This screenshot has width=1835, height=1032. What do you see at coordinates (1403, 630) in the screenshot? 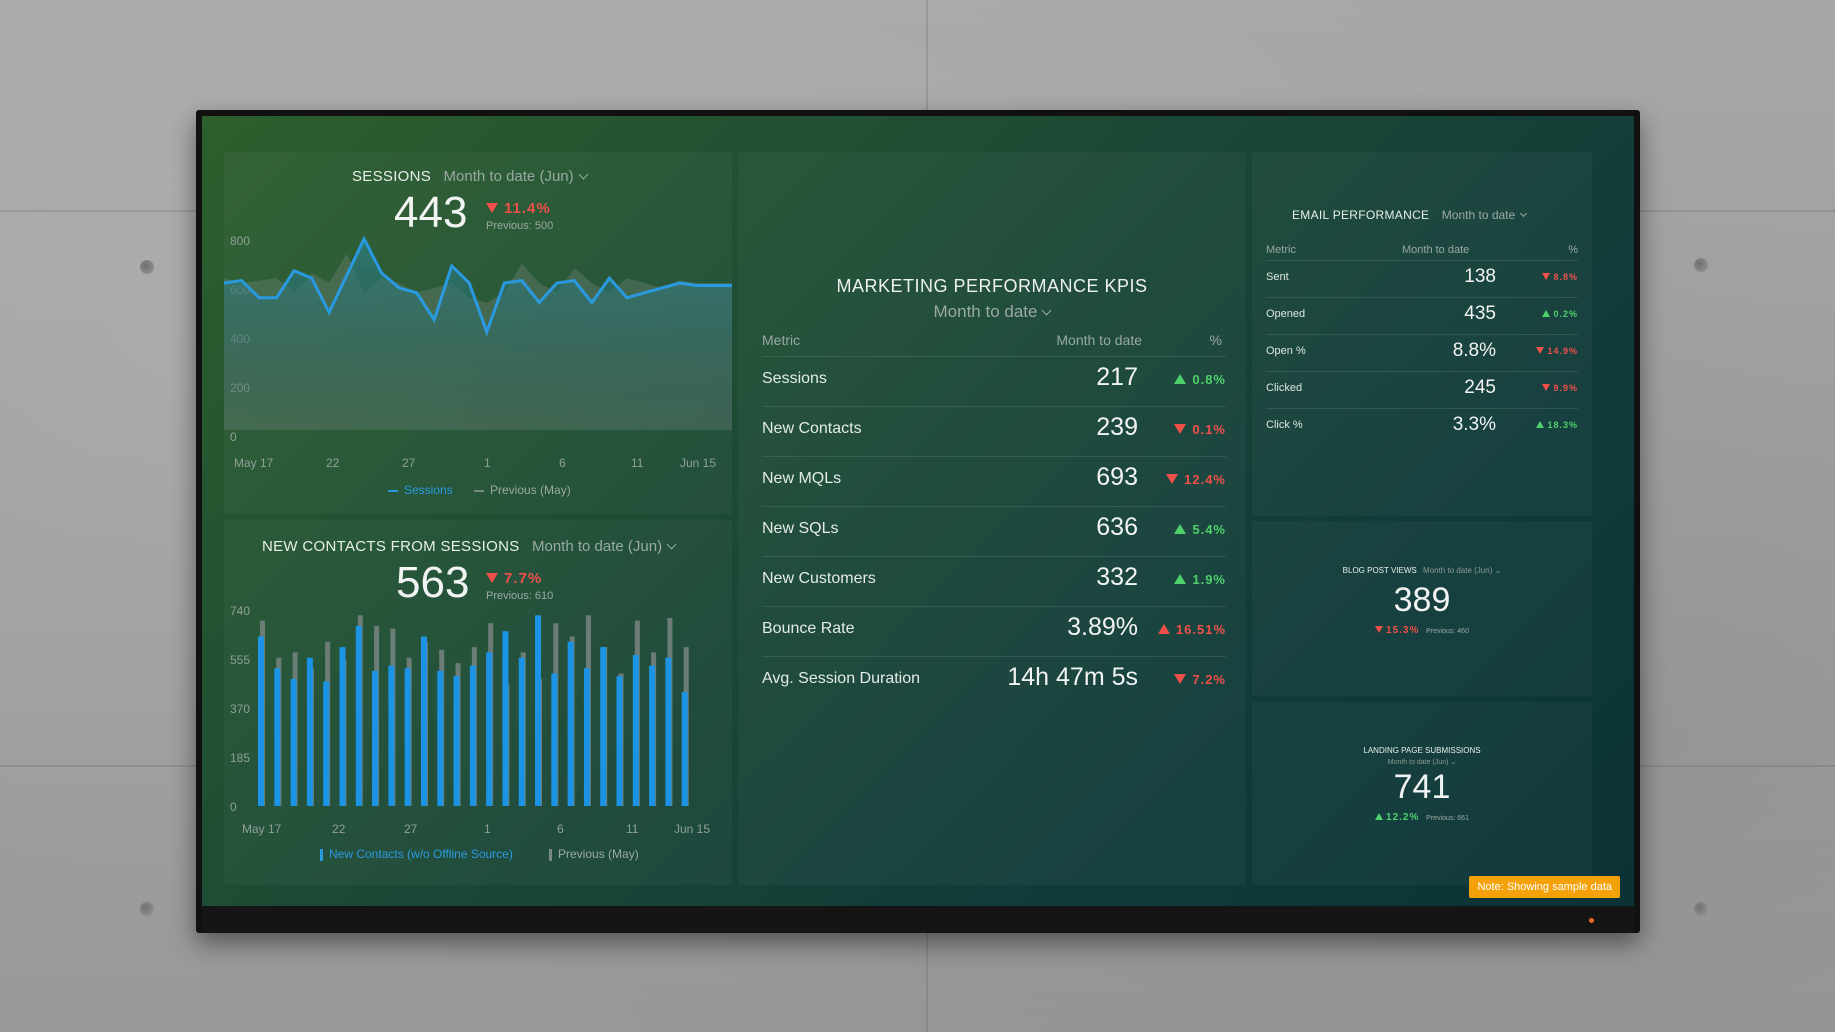
I see `blog-change-value: 15.3%` at bounding box center [1403, 630].